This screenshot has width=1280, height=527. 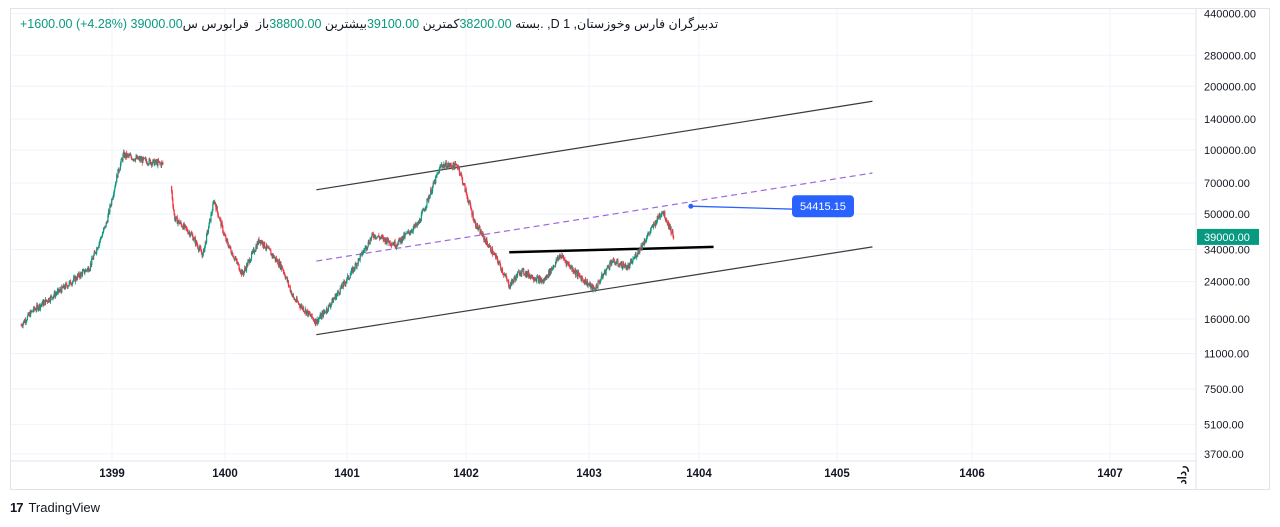 What do you see at coordinates (823, 207) in the screenshot?
I see `target-label-text: 54415.15` at bounding box center [823, 207].